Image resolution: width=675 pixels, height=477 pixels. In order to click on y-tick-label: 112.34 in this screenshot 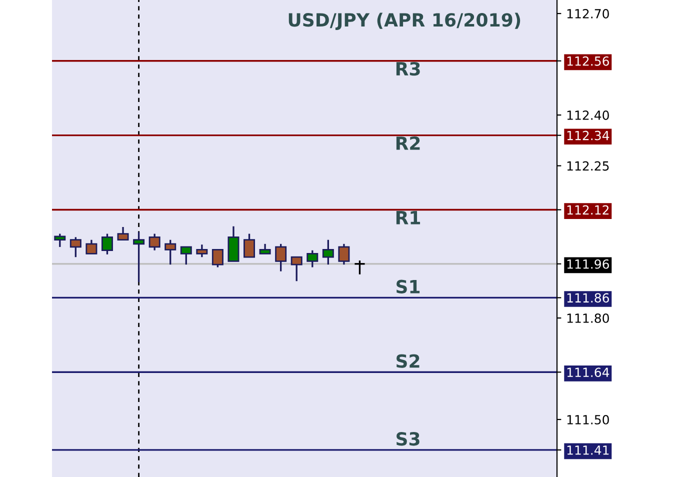, I will do `click(588, 135)`.